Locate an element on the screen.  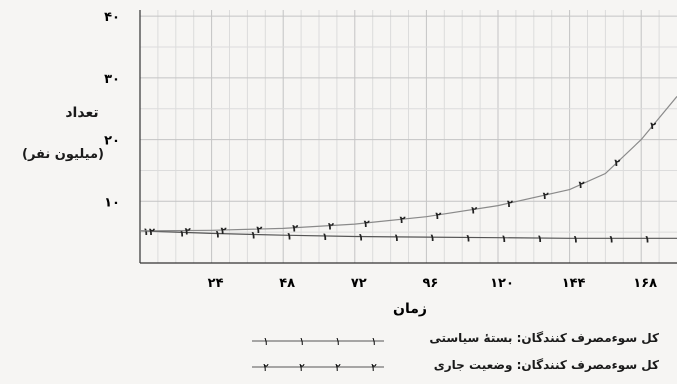
x-tick-label: ۲۴ is located at coordinates (216, 283).